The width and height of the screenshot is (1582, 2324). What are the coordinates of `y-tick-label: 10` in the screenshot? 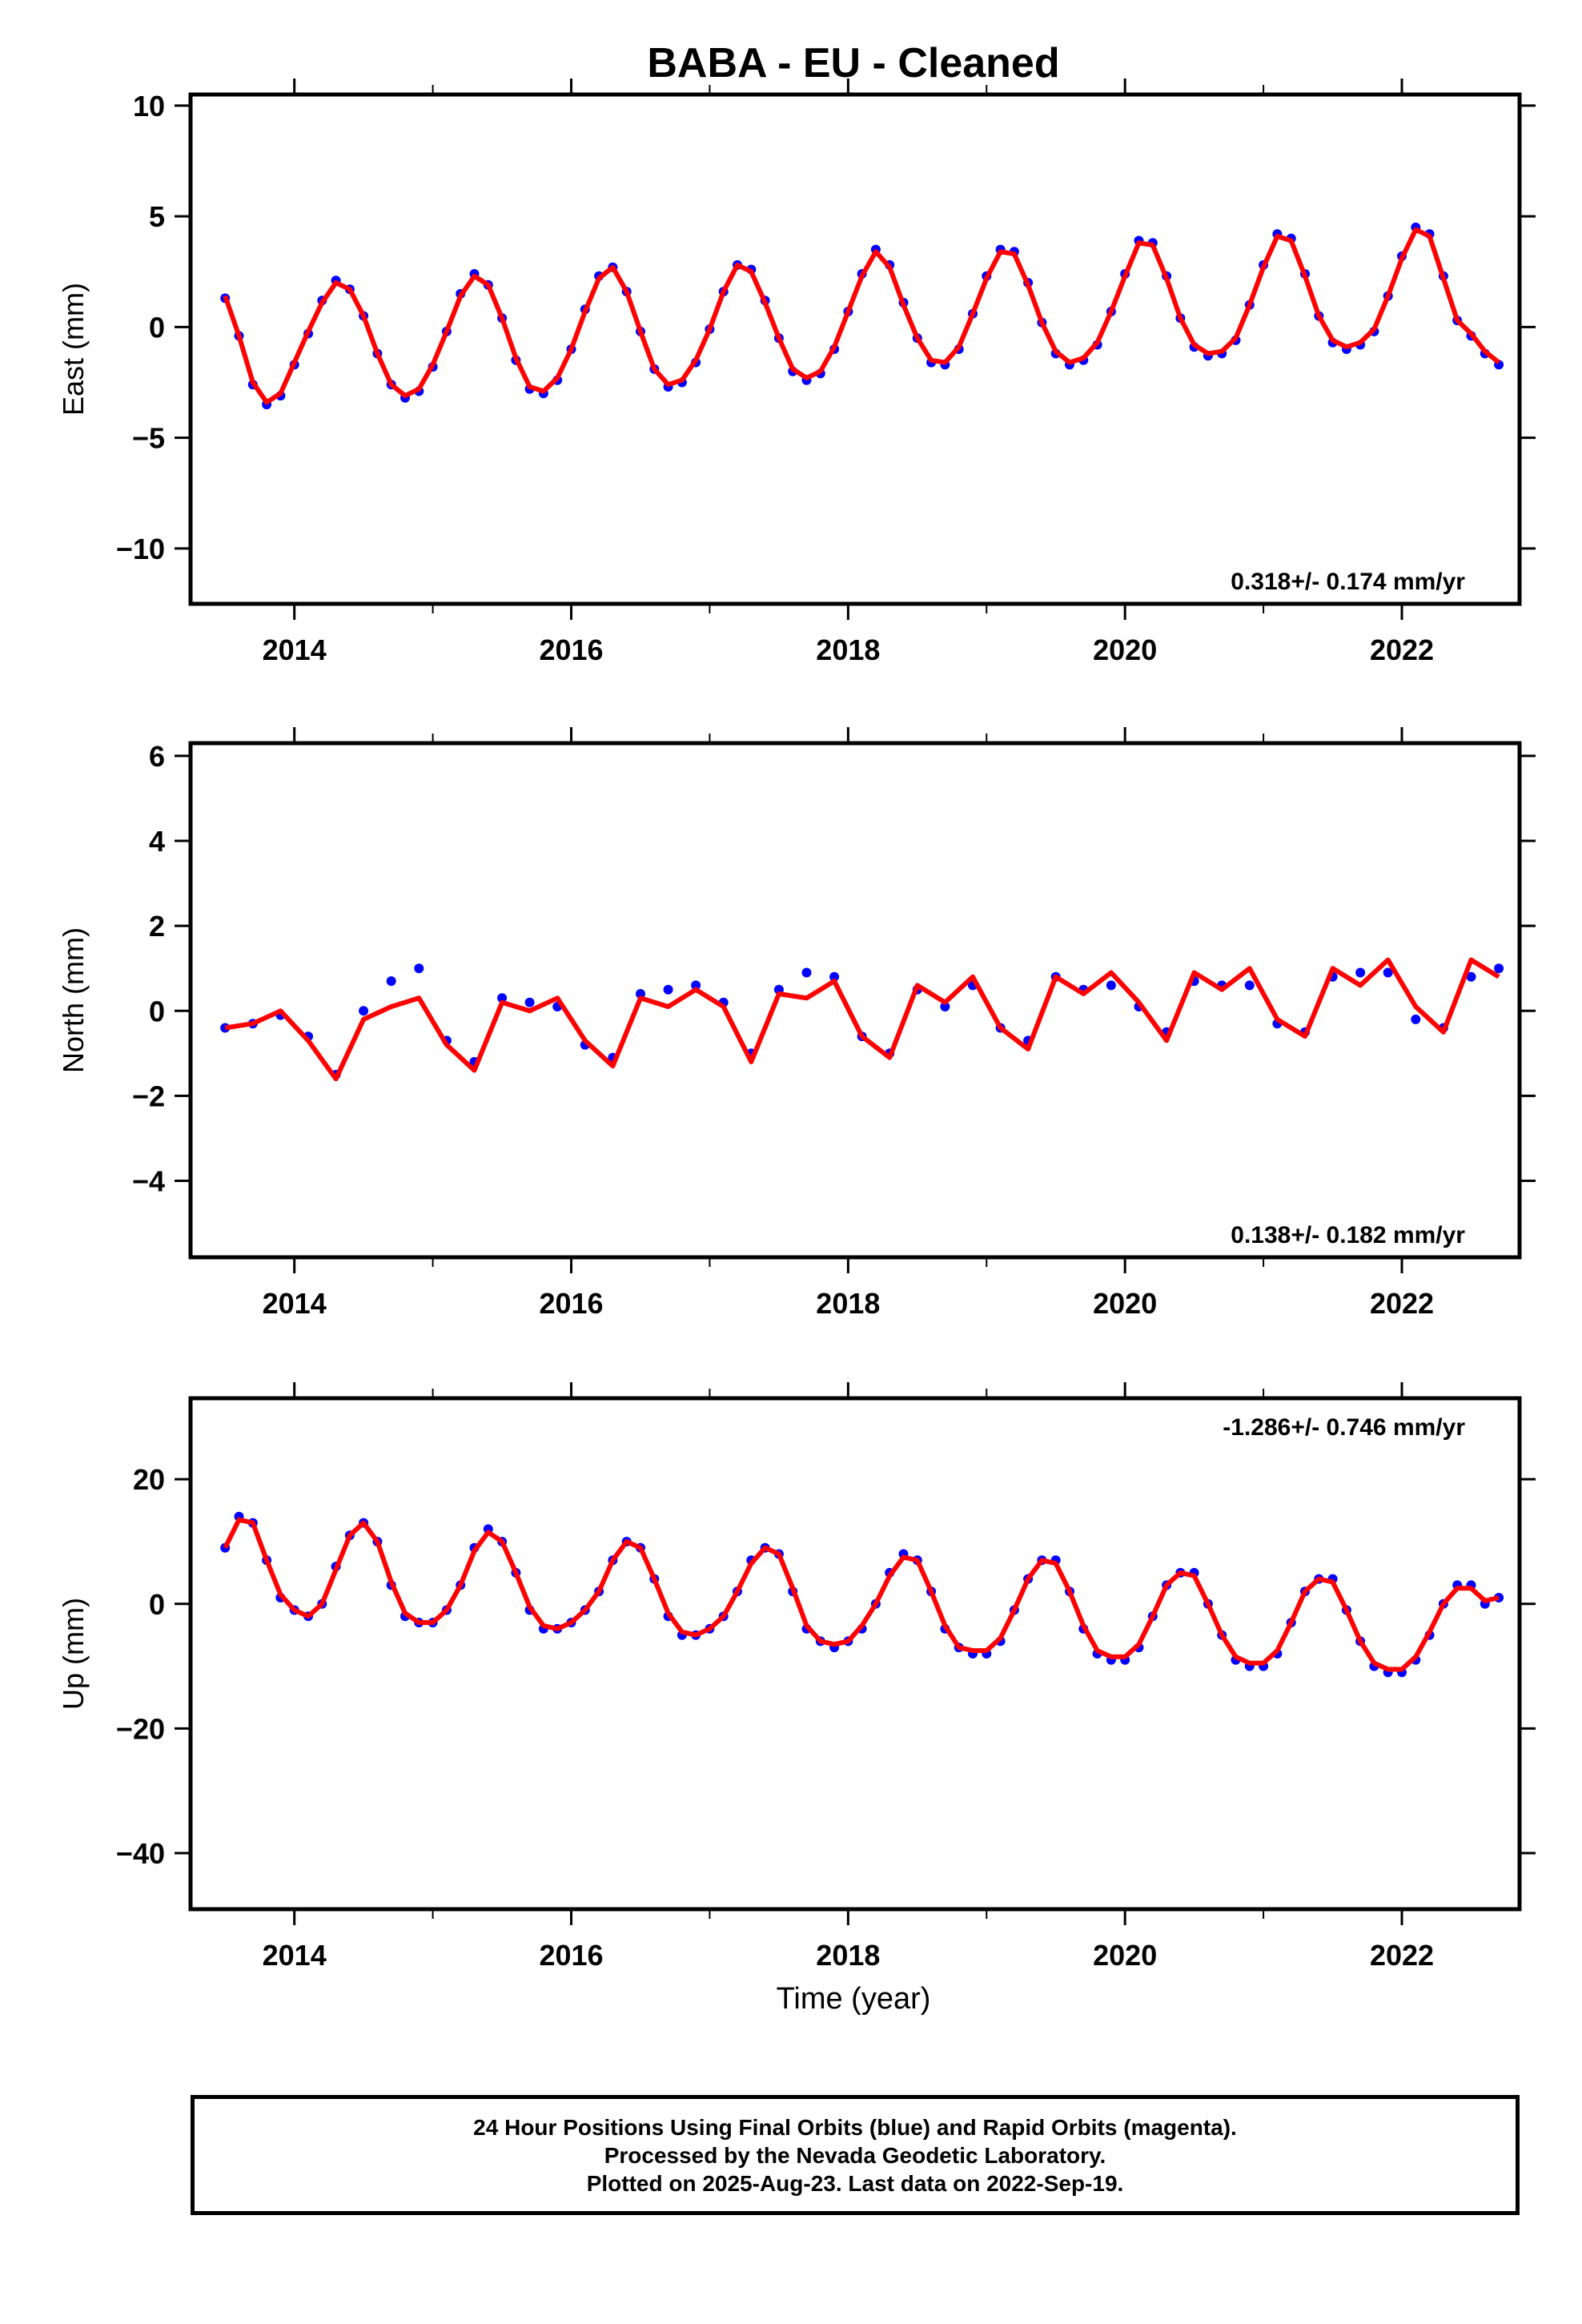 It's located at (149, 106).